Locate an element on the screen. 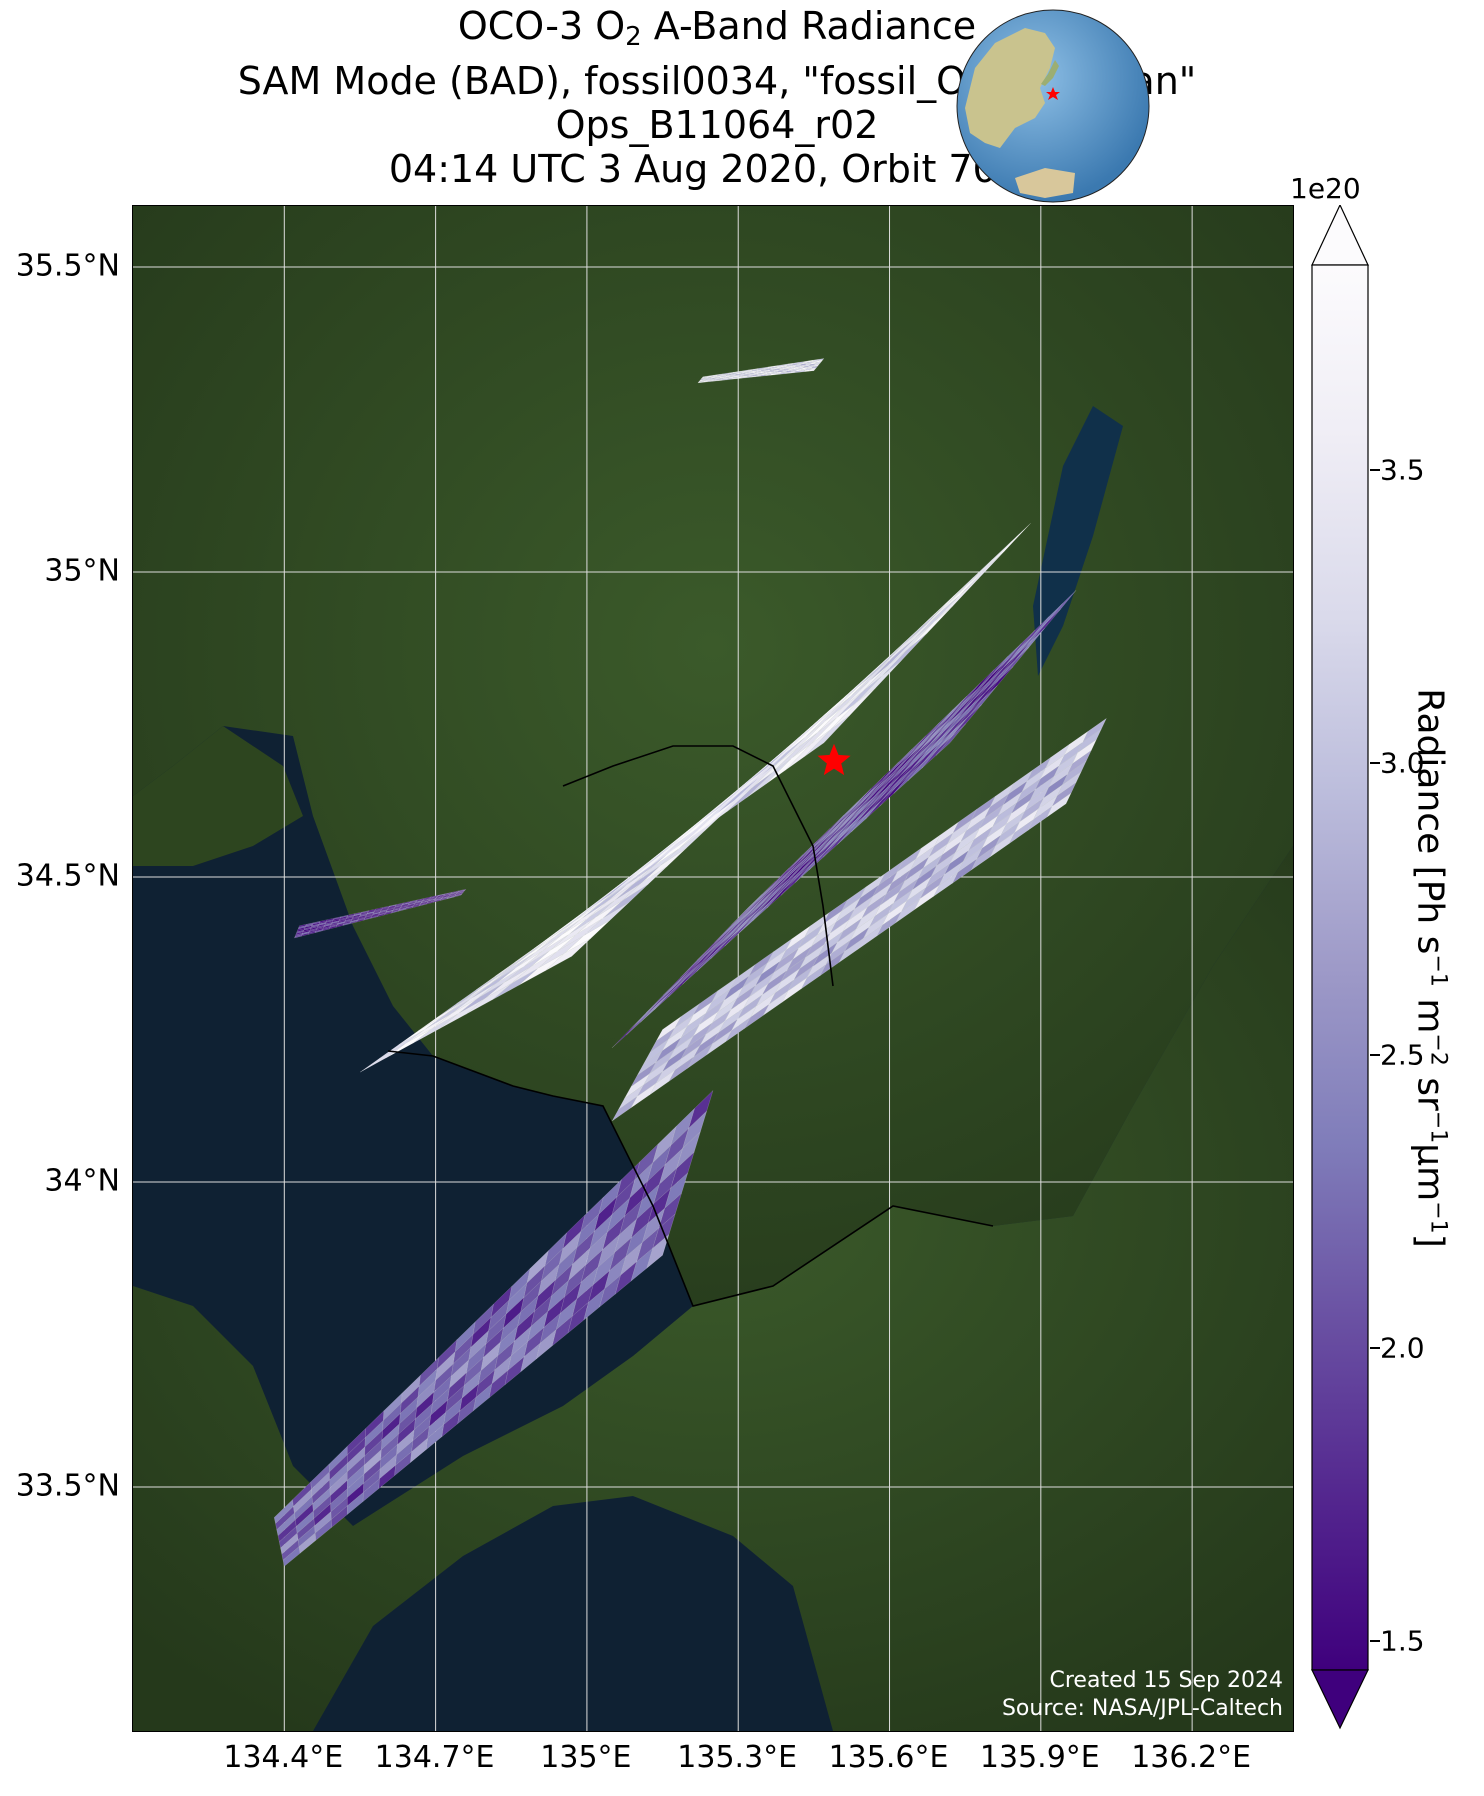 This screenshot has height=1796, width=1484. longitude-label: 136.2°E is located at coordinates (1191, 1757).